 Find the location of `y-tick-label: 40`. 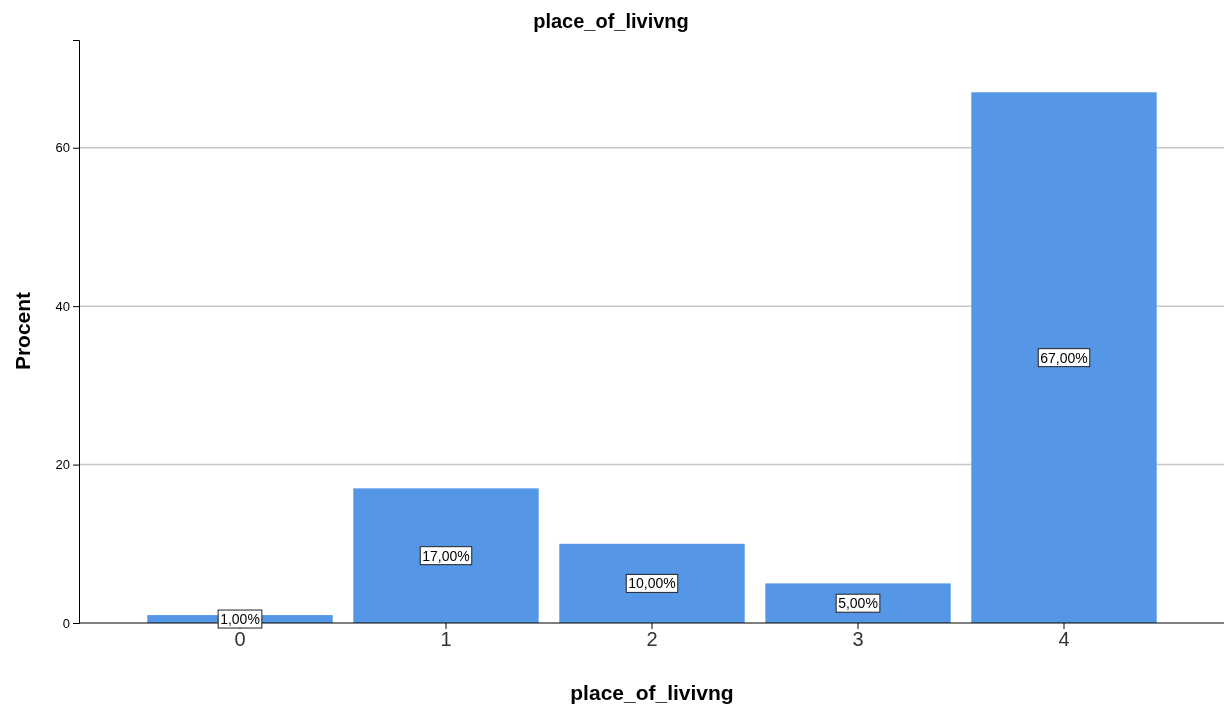

y-tick-label: 40 is located at coordinates (62, 306).